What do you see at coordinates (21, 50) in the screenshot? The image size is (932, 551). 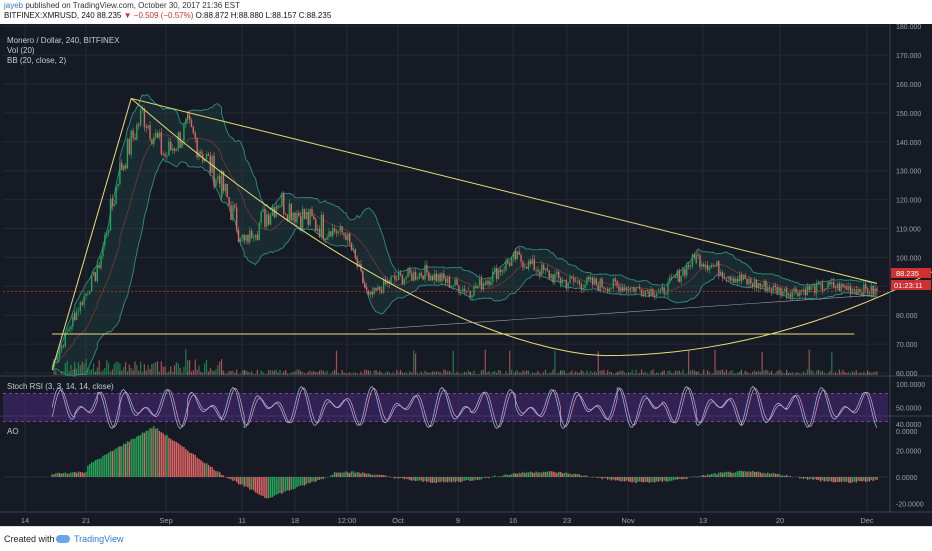 I see `legend-vol: Vol (20)` at bounding box center [21, 50].